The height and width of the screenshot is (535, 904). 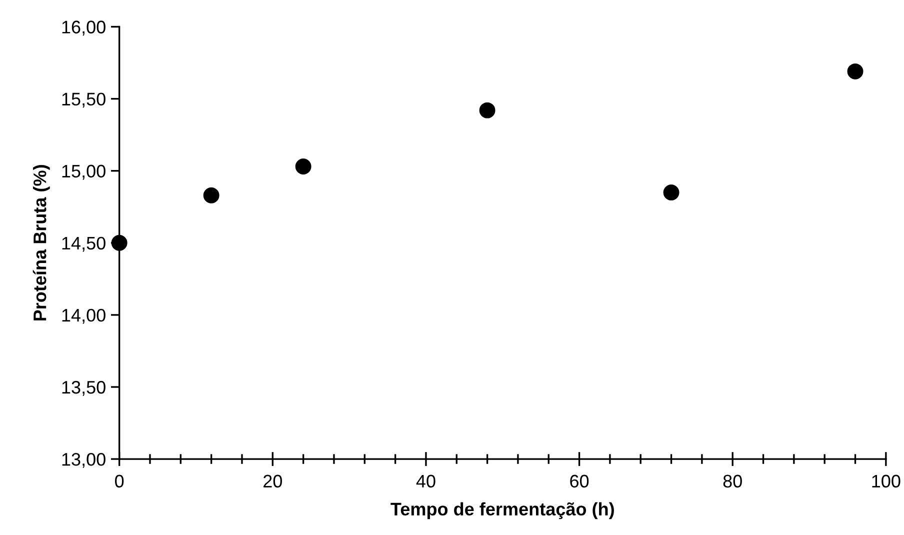 I want to click on x-tick-label: 40, so click(x=426, y=481).